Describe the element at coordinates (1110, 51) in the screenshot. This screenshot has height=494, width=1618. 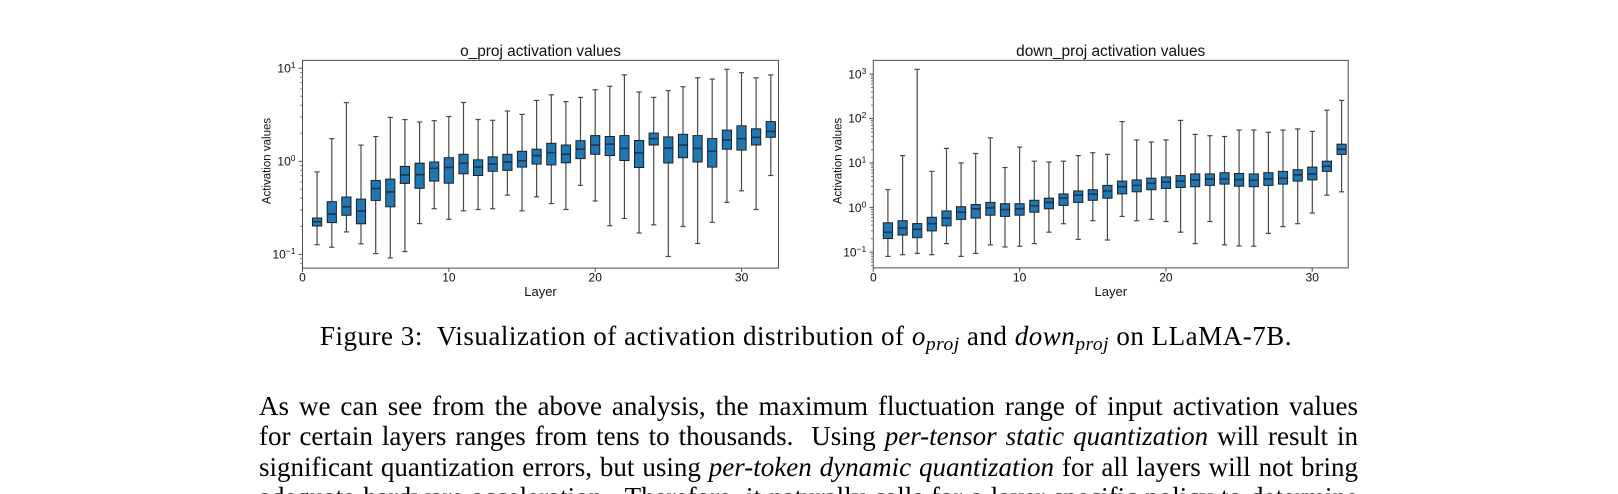
I see `svg-text: down_proj activation values` at that location.